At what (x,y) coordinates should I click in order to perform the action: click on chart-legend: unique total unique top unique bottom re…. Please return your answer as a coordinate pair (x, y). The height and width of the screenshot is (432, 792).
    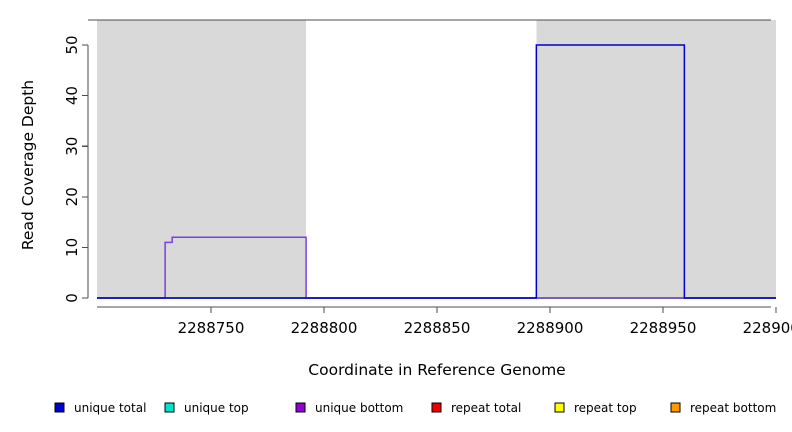
    Looking at the image, I should click on (415, 408).